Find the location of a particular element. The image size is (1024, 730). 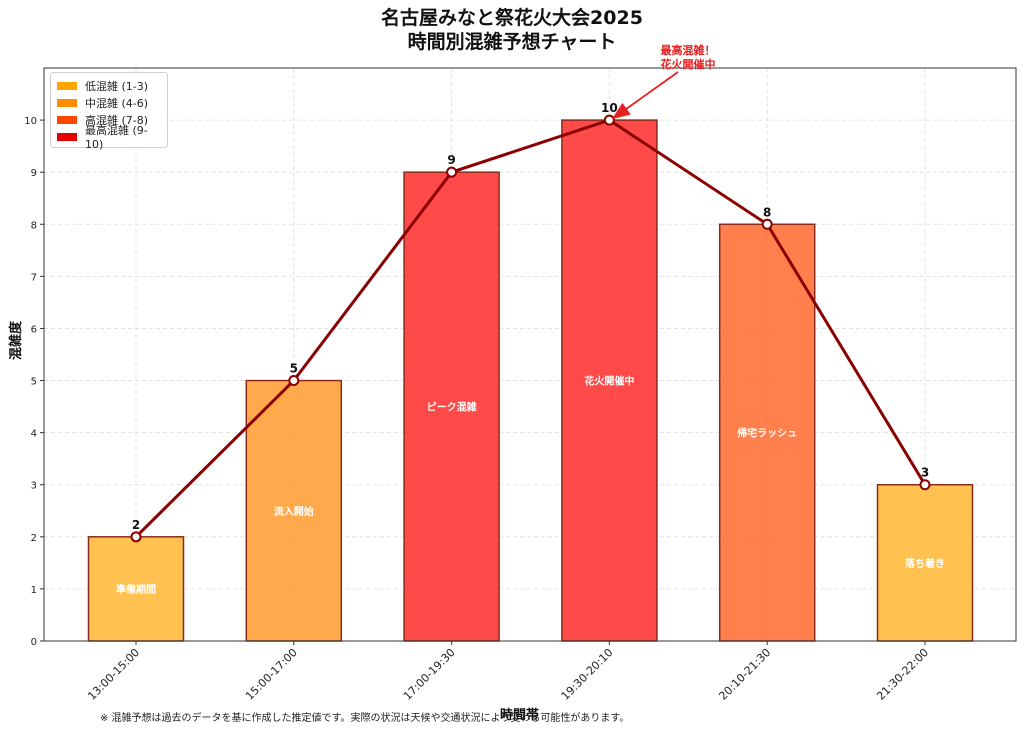

legend-label-0: 低混雑 (1-3) is located at coordinates (117, 86).